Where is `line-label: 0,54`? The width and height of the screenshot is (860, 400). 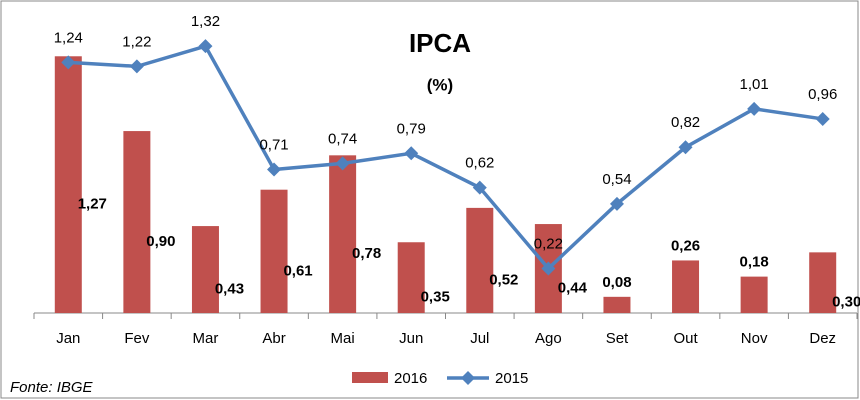 line-label: 0,54 is located at coordinates (616, 179).